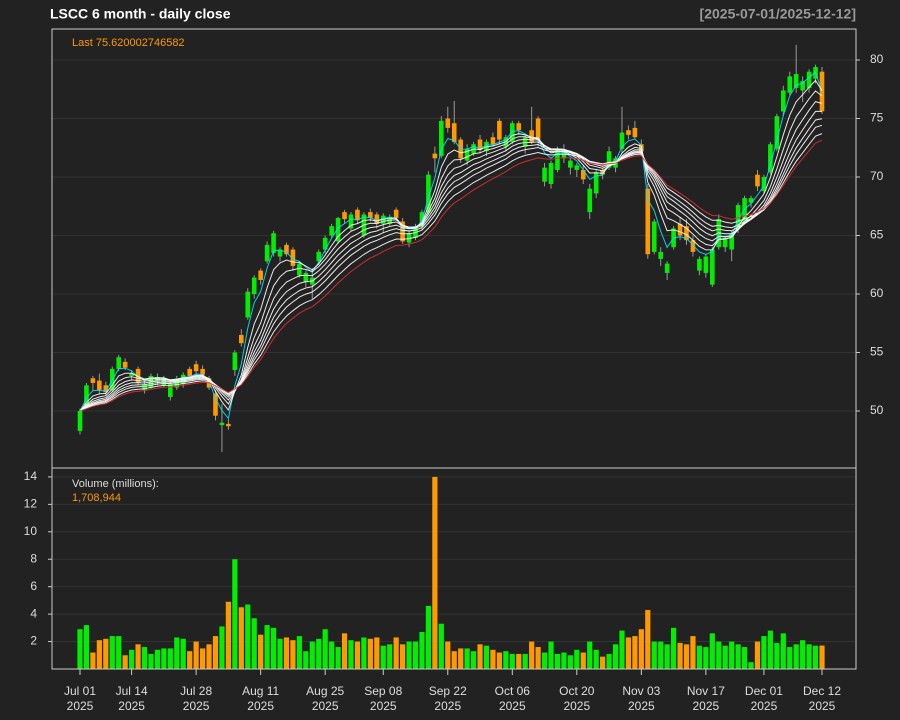 This screenshot has height=720, width=900. What do you see at coordinates (33, 586) in the screenshot?
I see `y-tick-label: 6` at bounding box center [33, 586].